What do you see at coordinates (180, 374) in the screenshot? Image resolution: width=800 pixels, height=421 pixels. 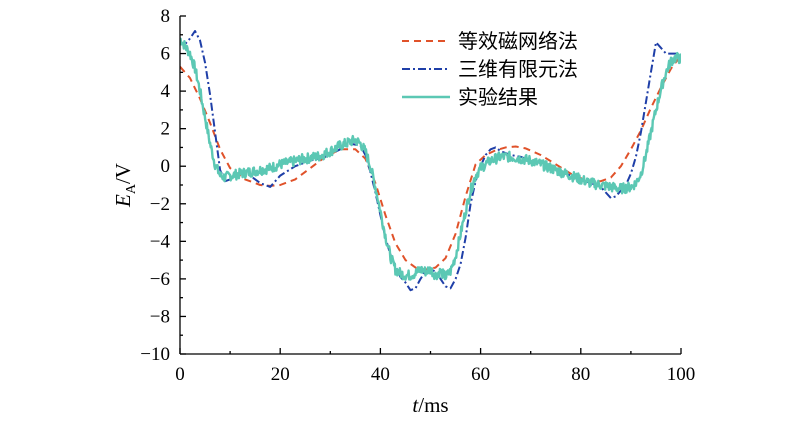 I see `x-tick-label: 0` at bounding box center [180, 374].